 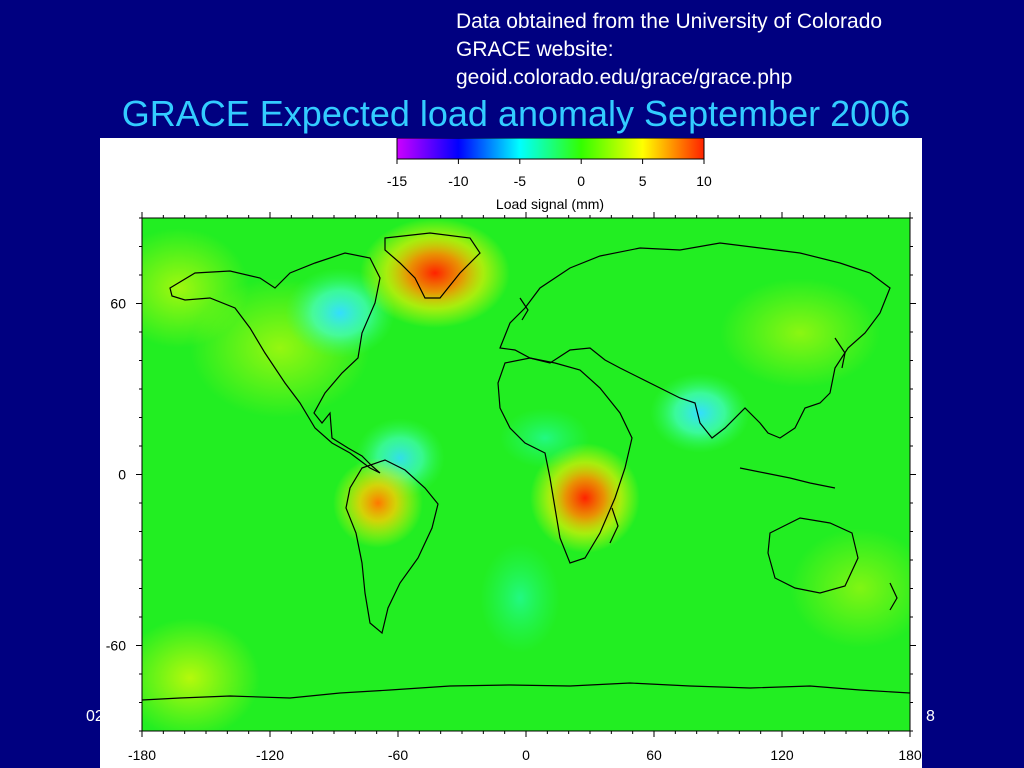 I want to click on x-axis-tick-label: 0, so click(x=526, y=755).